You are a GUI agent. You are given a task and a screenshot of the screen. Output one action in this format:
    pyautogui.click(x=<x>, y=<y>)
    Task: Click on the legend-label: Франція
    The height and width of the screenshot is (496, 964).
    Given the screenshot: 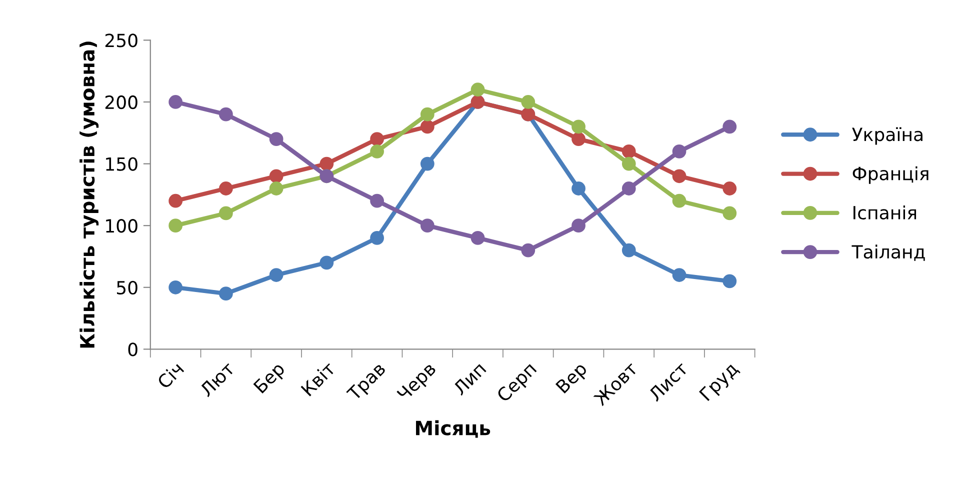 What is the action you would take?
    pyautogui.click(x=890, y=175)
    